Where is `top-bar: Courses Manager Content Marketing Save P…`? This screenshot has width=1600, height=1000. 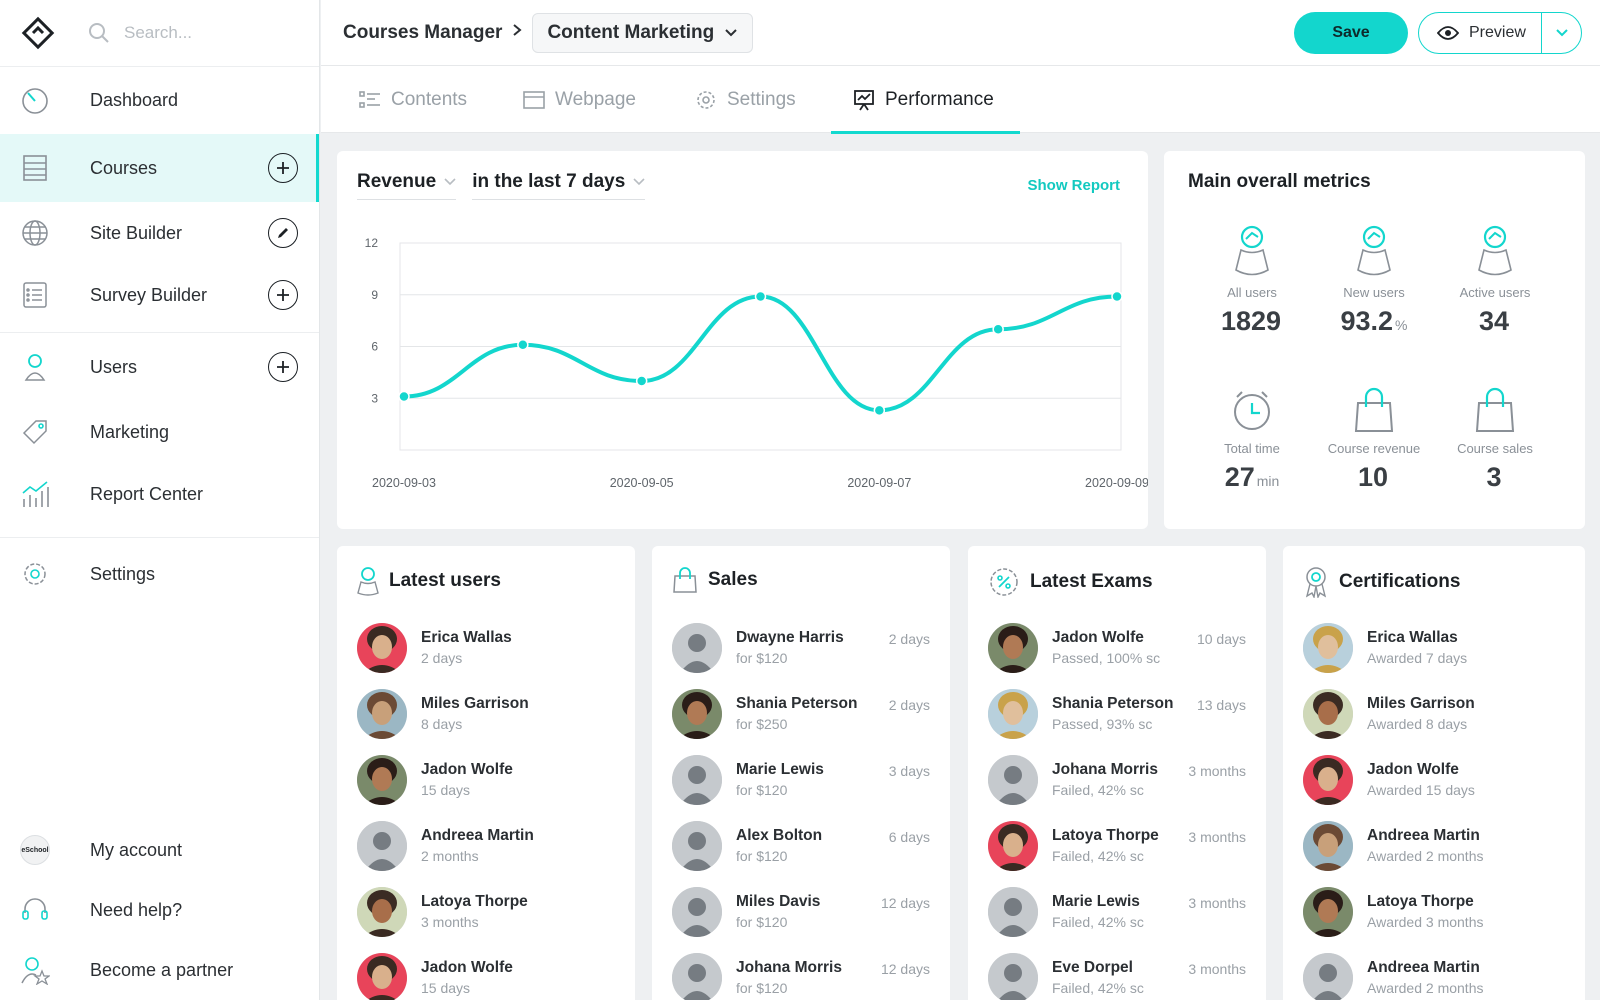 top-bar: Courses Manager Content Marketing Save P… is located at coordinates (960, 33).